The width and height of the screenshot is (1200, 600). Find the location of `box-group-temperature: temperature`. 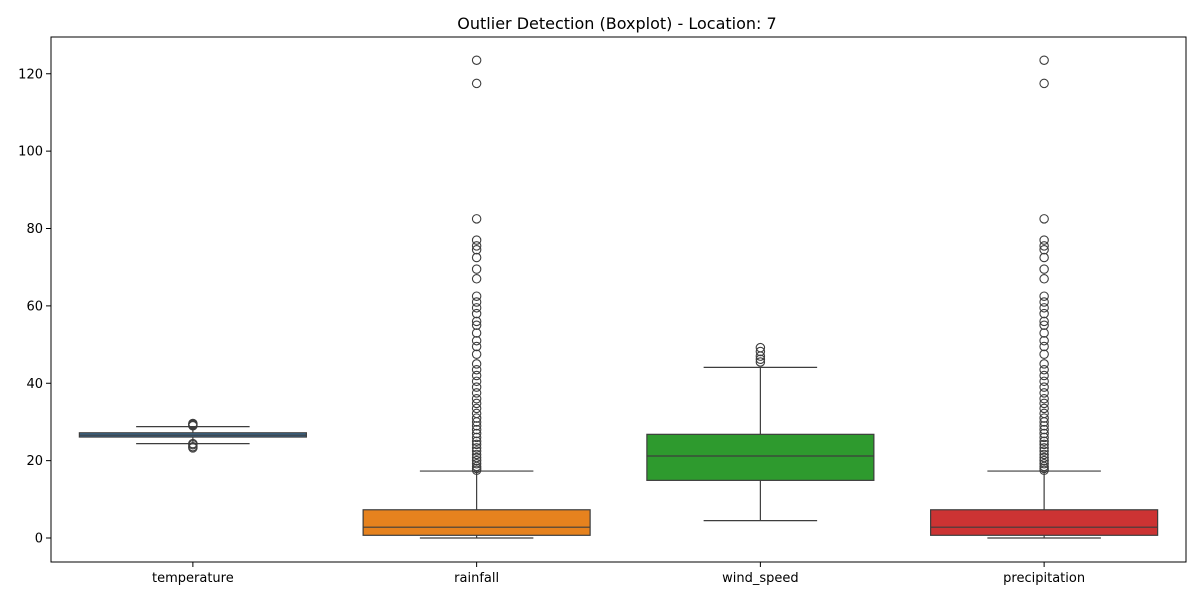

box-group-temperature: temperature is located at coordinates (192, 502).